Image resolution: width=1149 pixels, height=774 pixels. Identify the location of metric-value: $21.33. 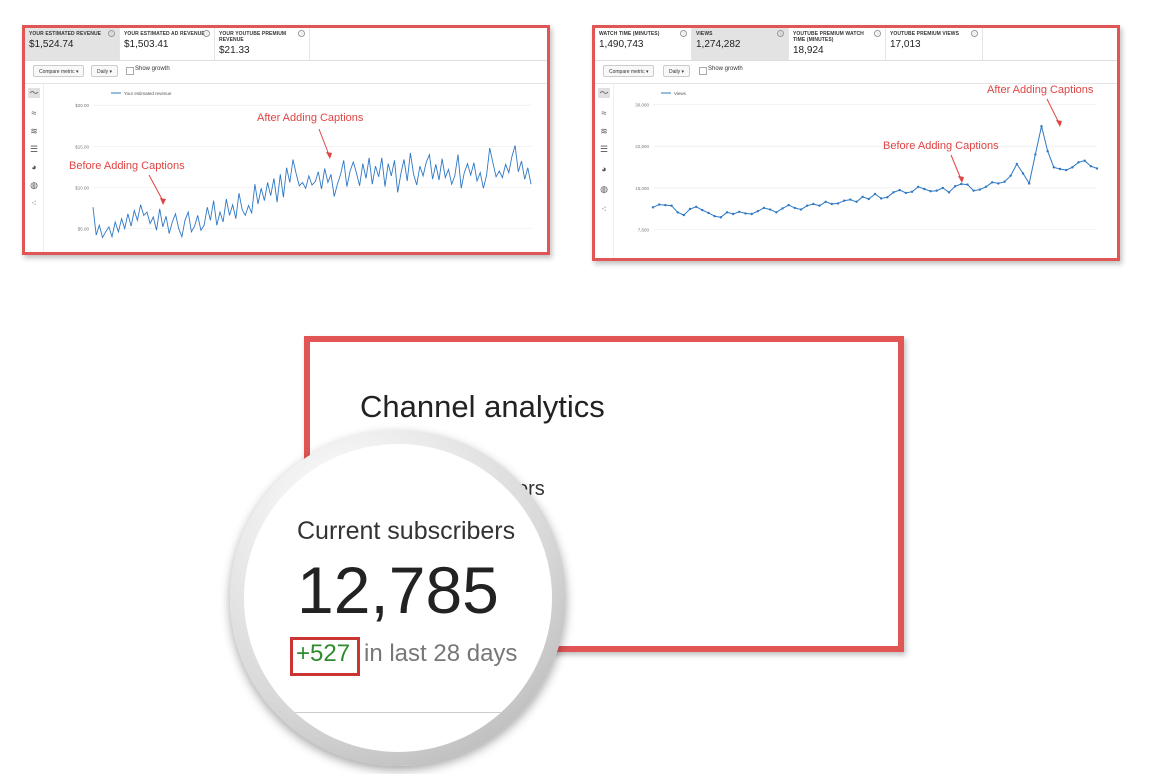
(234, 50).